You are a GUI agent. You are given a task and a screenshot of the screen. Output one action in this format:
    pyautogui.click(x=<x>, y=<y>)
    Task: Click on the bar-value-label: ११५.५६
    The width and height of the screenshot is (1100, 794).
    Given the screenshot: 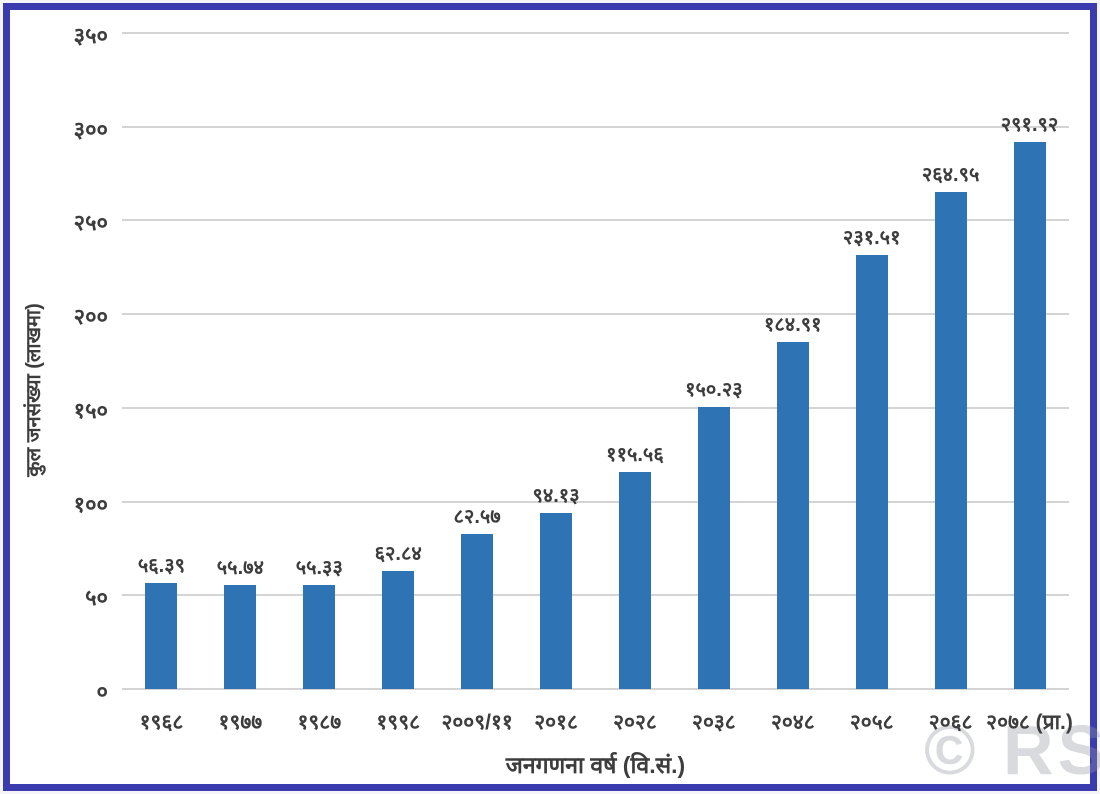 What is the action you would take?
    pyautogui.click(x=635, y=455)
    